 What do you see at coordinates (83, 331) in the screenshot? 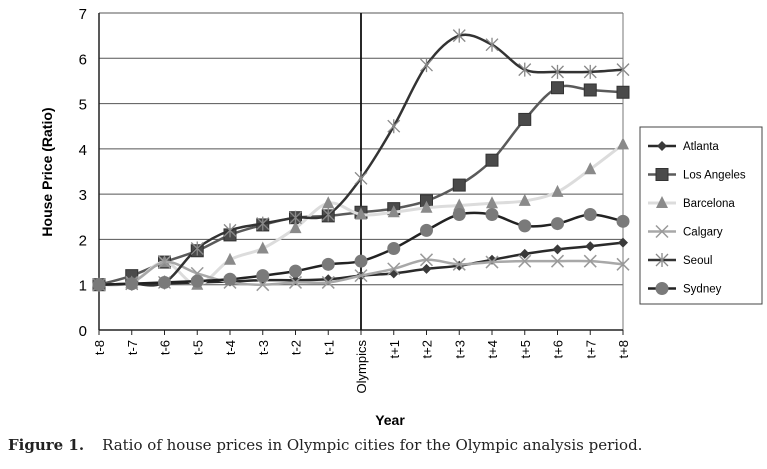
I see `y-tick-label: 0` at bounding box center [83, 331].